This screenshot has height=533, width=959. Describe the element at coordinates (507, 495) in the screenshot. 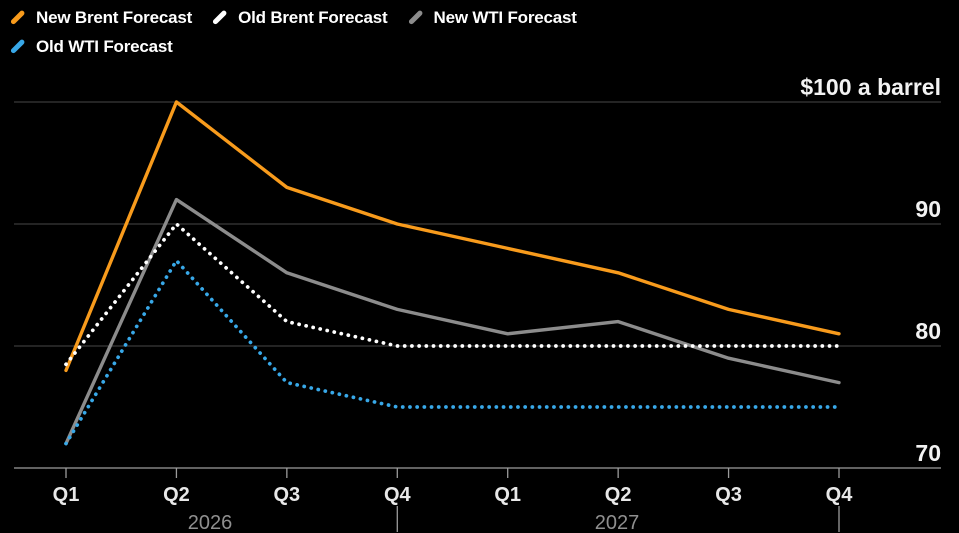

I see `x-tick-label-q1-4: Q1` at that location.